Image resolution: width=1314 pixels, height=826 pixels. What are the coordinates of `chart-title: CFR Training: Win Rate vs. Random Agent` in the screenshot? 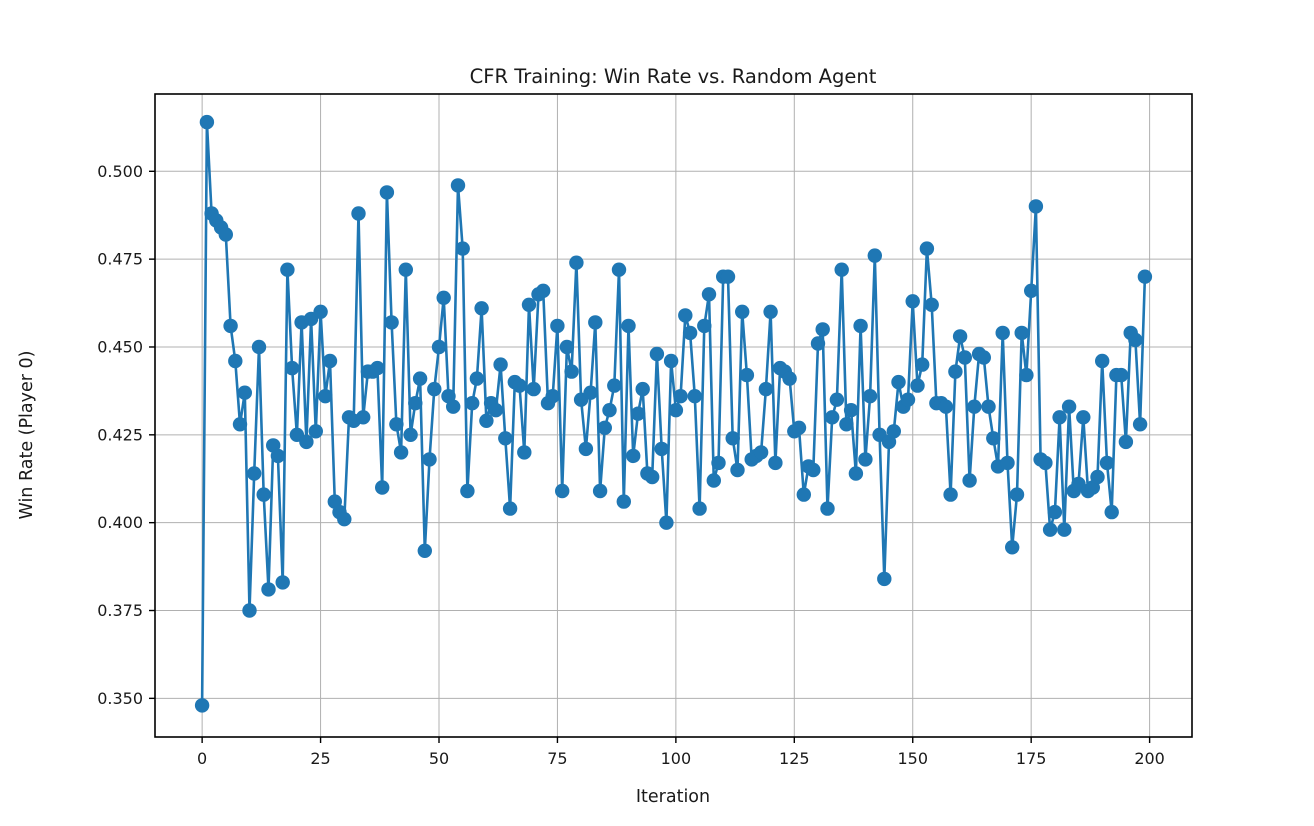 It's located at (673, 76).